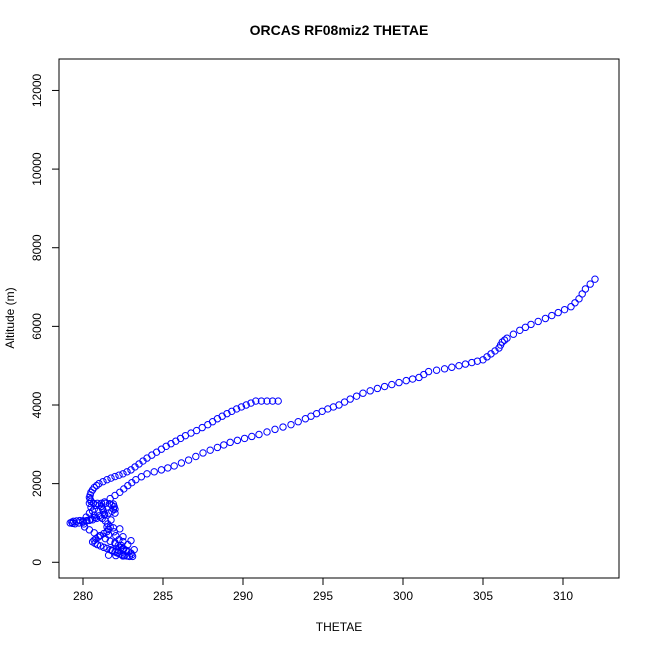 The image size is (650, 650). I want to click on y-tick-label: 6000, so click(37, 326).